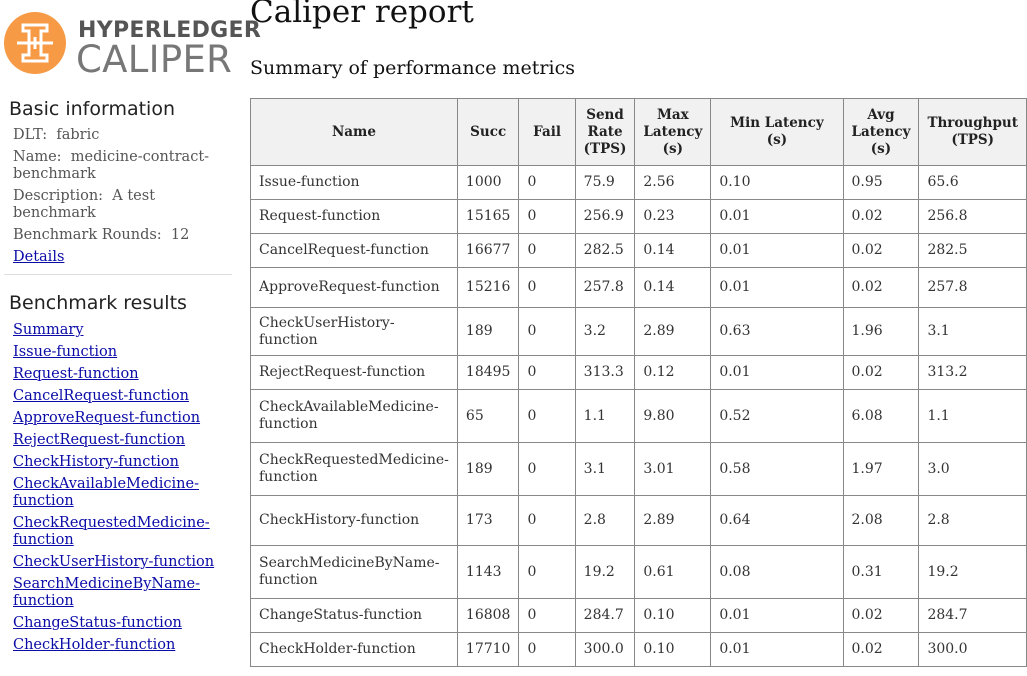 Image resolution: width=1027 pixels, height=676 pixels. What do you see at coordinates (673, 372) in the screenshot?
I see `row-value-cell: 0.12` at bounding box center [673, 372].